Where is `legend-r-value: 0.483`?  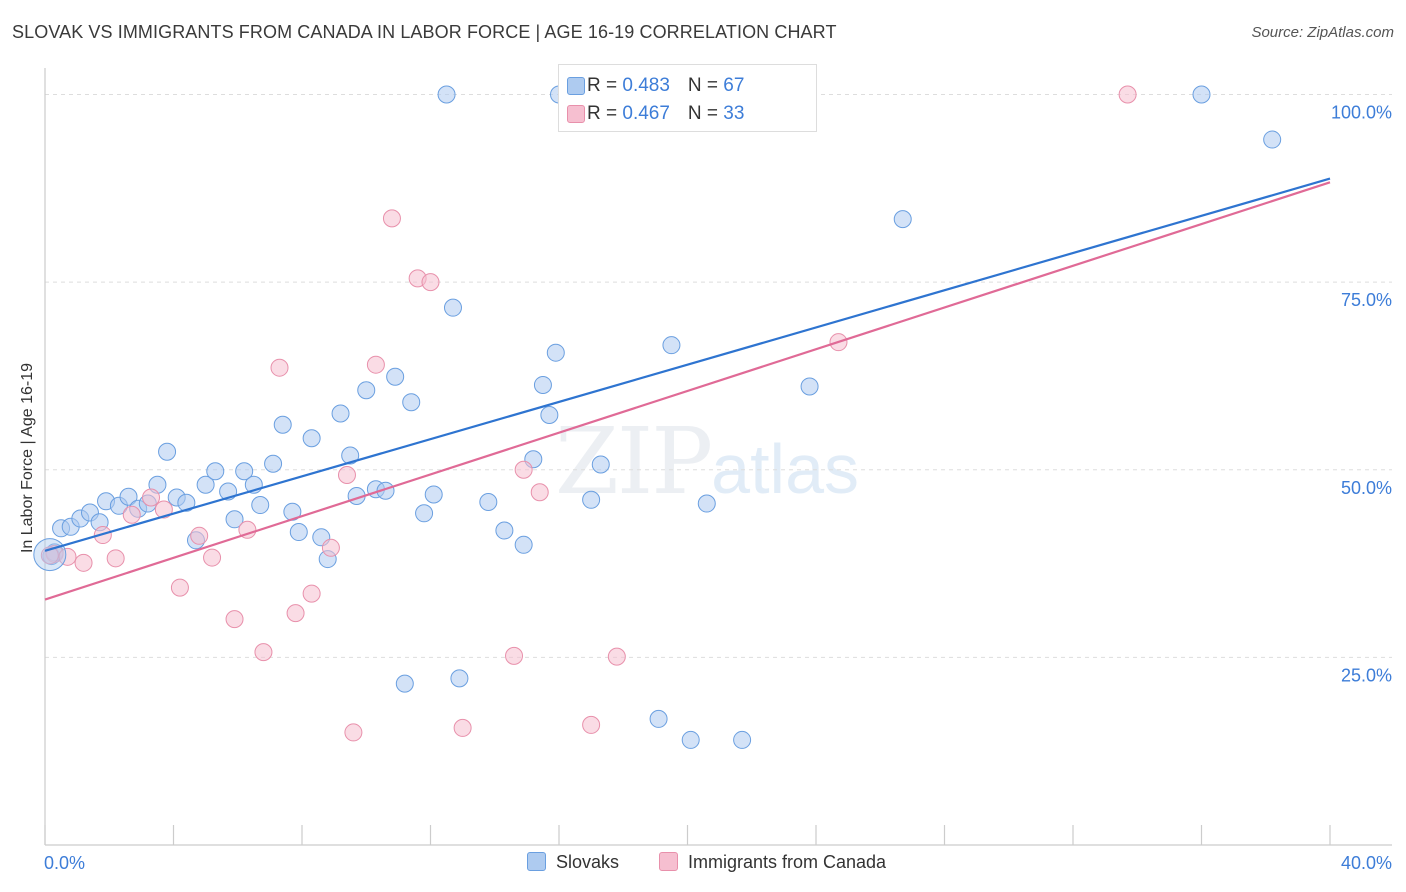
legend-r-value: 0.483 is located at coordinates (646, 85).